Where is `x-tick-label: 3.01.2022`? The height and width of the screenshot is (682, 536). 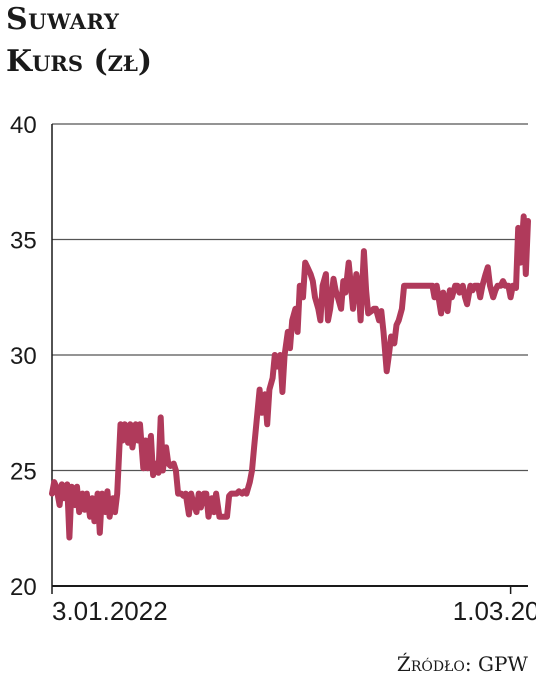
x-tick-label: 3.01.2022 is located at coordinates (110, 611).